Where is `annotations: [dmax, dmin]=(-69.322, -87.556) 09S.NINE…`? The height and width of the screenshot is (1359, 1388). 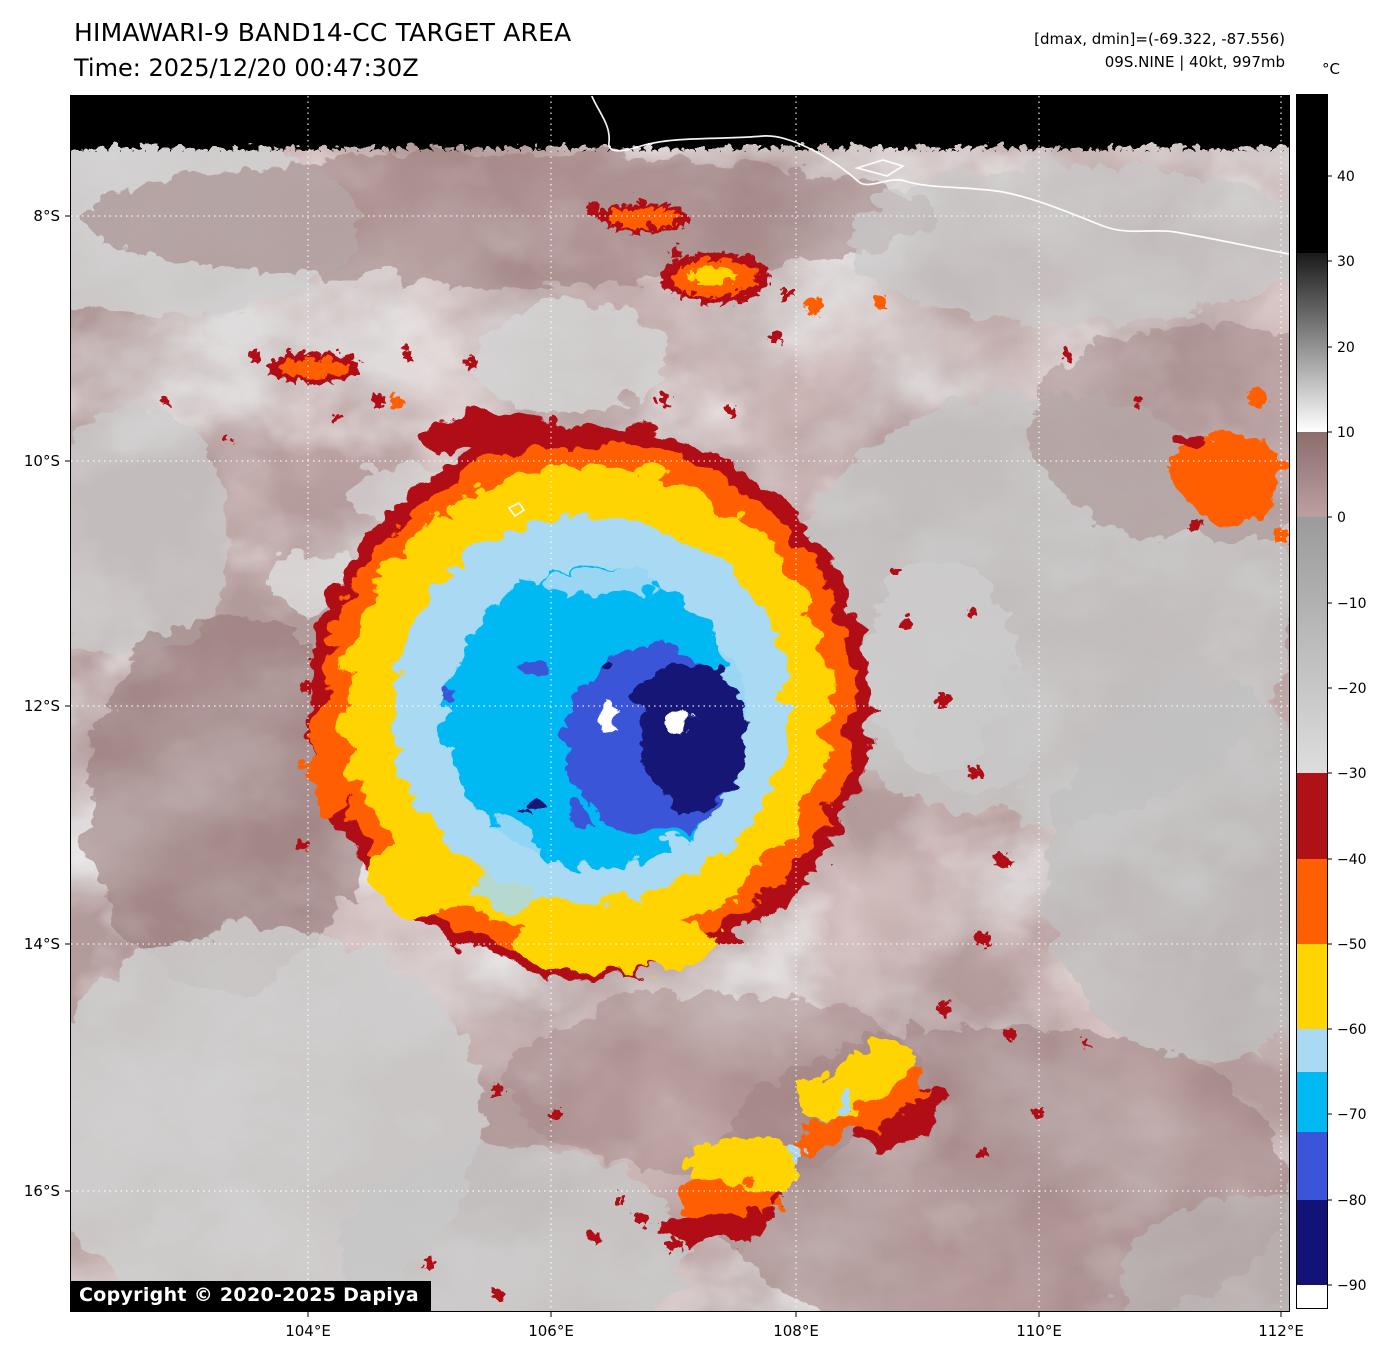 annotations: [dmax, dmin]=(-69.322, -87.556) 09S.NINE… is located at coordinates (1159, 51).